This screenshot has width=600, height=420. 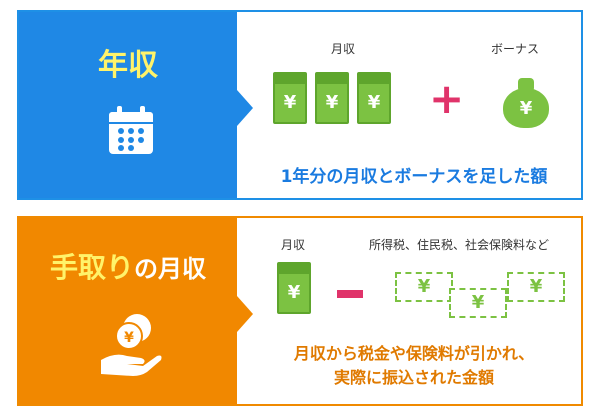 What do you see at coordinates (170, 269) in the screenshot?
I see `takehome-title-sub: の月収` at bounding box center [170, 269].